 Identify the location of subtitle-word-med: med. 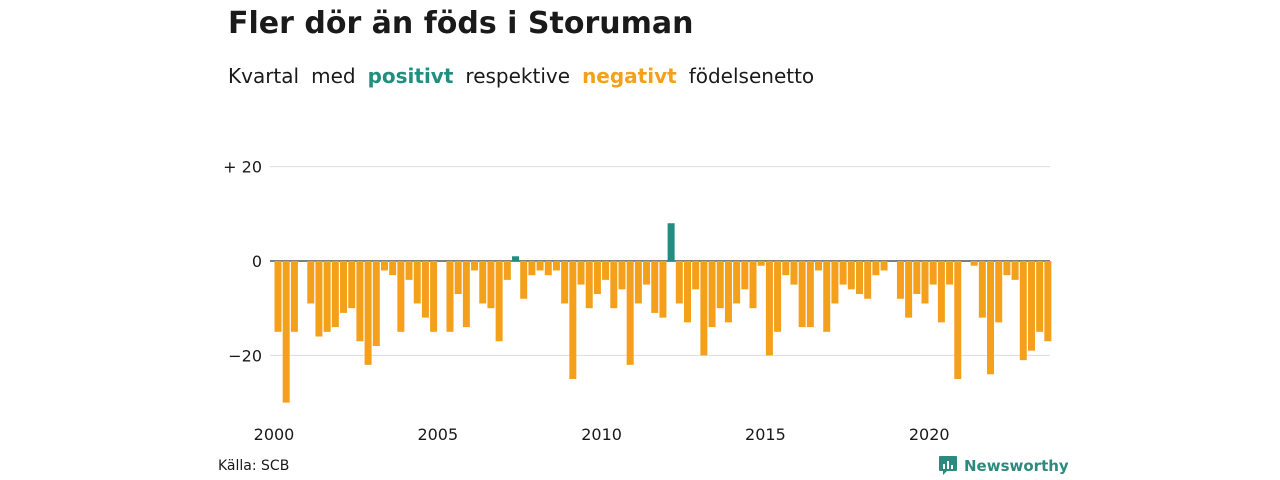
(333, 76).